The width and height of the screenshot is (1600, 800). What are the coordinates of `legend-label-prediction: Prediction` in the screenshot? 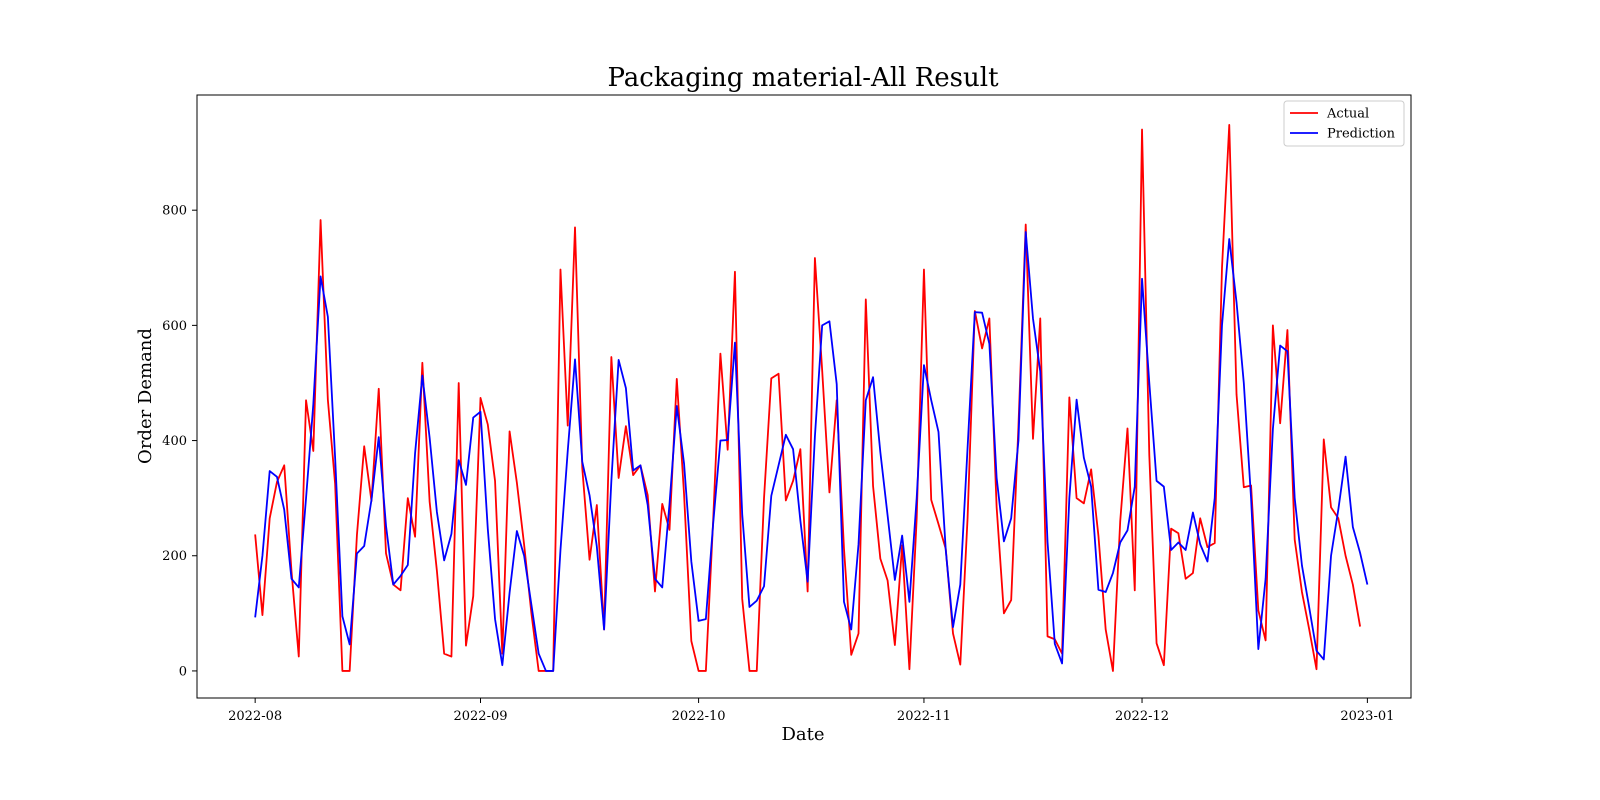 It's located at (1361, 134).